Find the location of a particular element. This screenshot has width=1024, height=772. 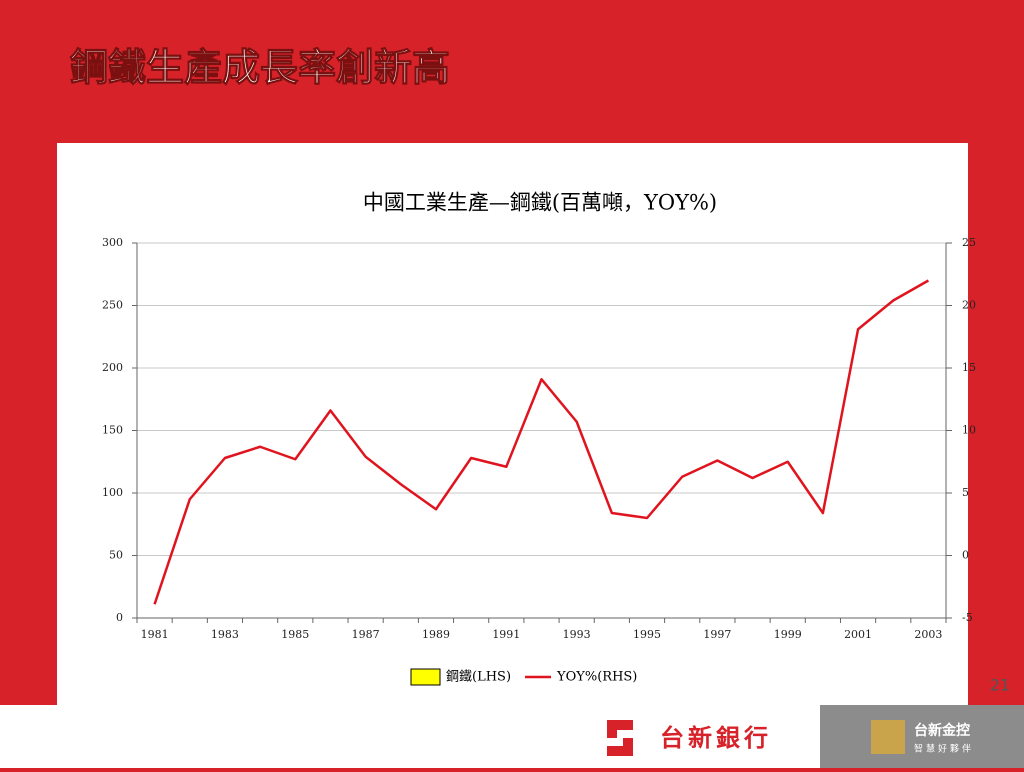

page-number: 21 is located at coordinates (1000, 685).